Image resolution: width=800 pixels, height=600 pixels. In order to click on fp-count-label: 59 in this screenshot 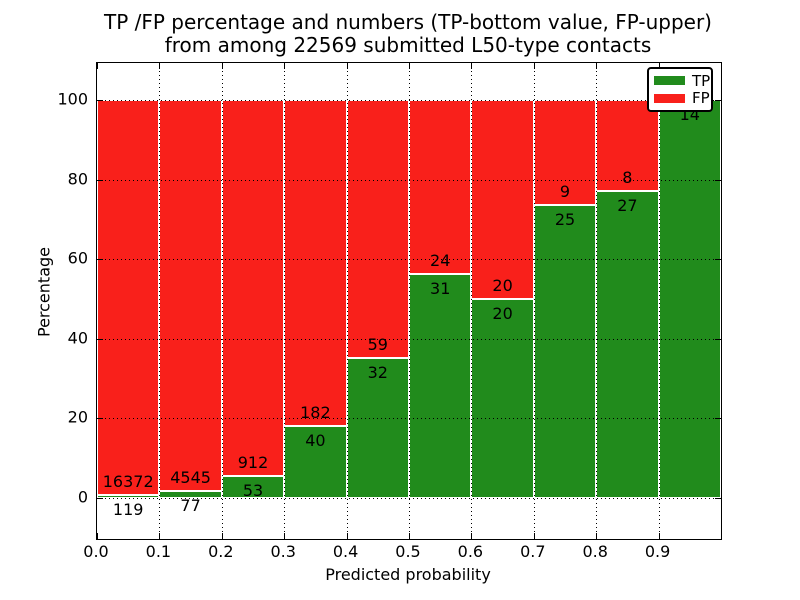, I will do `click(377, 345)`.